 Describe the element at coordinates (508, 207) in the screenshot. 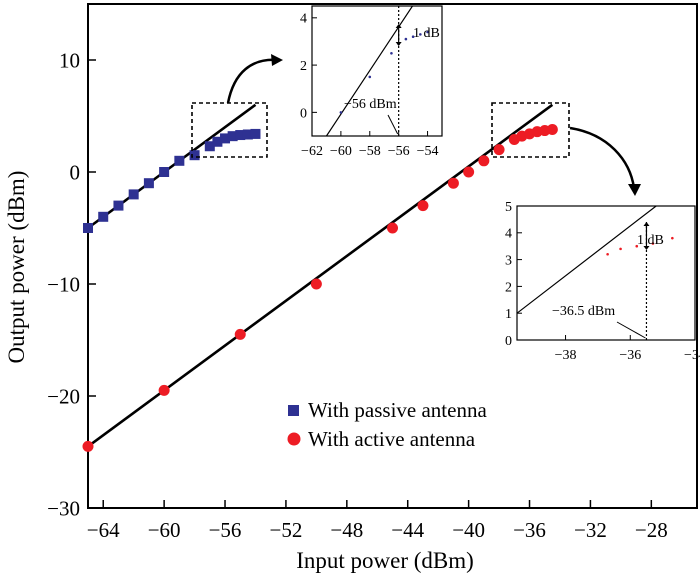

I see `inset-active-y-tick-label: 5` at that location.